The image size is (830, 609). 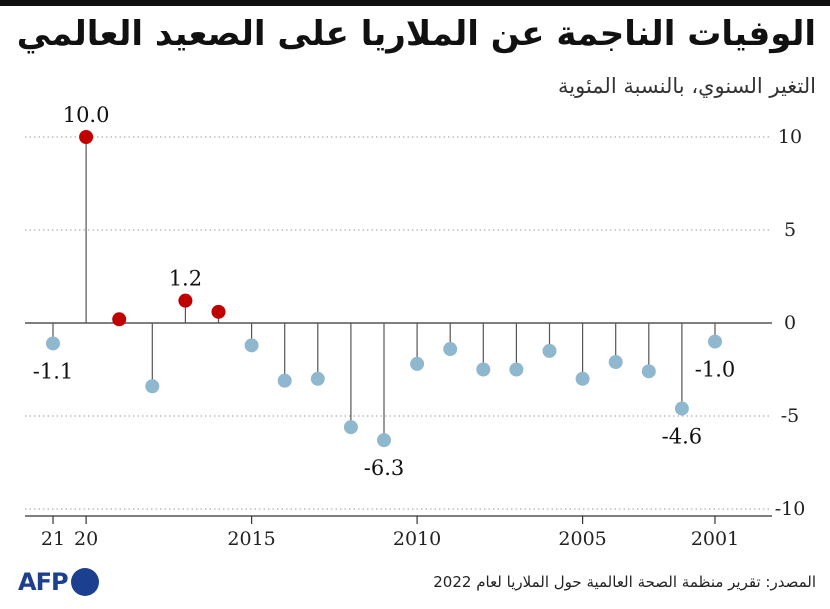 I want to click on data-label: -1.0, so click(x=715, y=370).